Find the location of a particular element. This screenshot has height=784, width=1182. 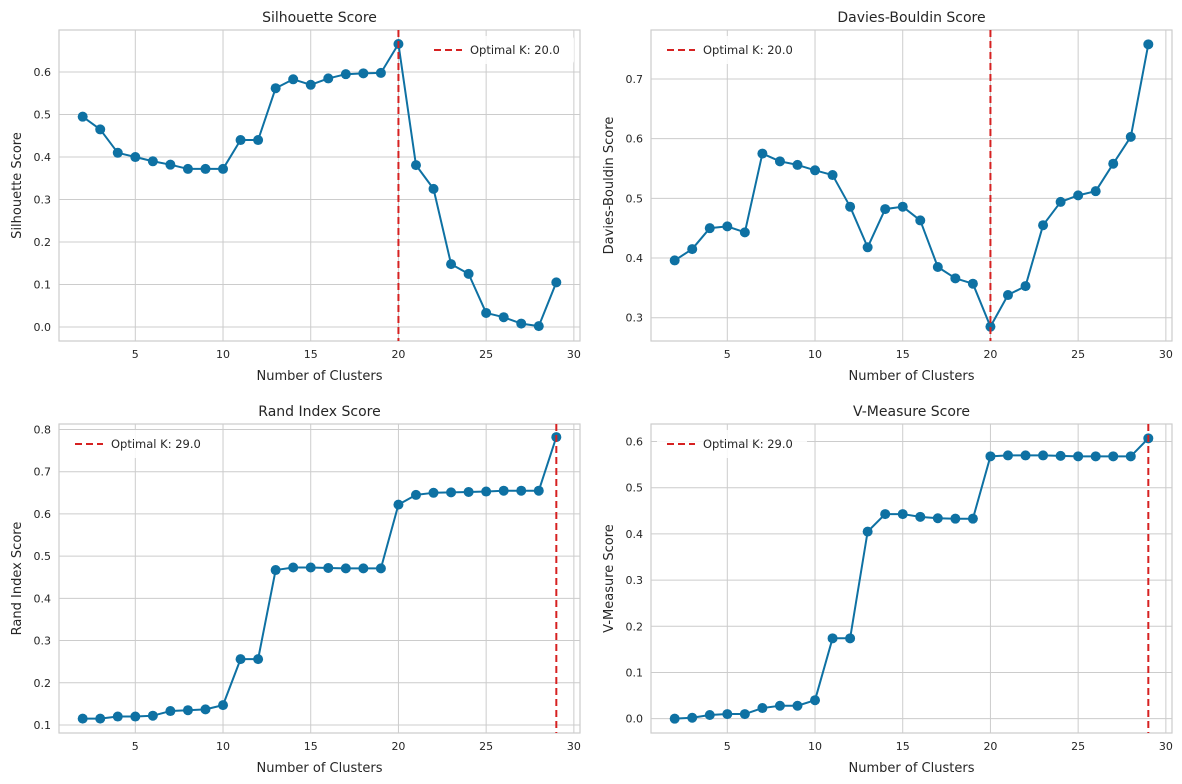

y-tick-label: 0.2 is located at coordinates (43, 242).